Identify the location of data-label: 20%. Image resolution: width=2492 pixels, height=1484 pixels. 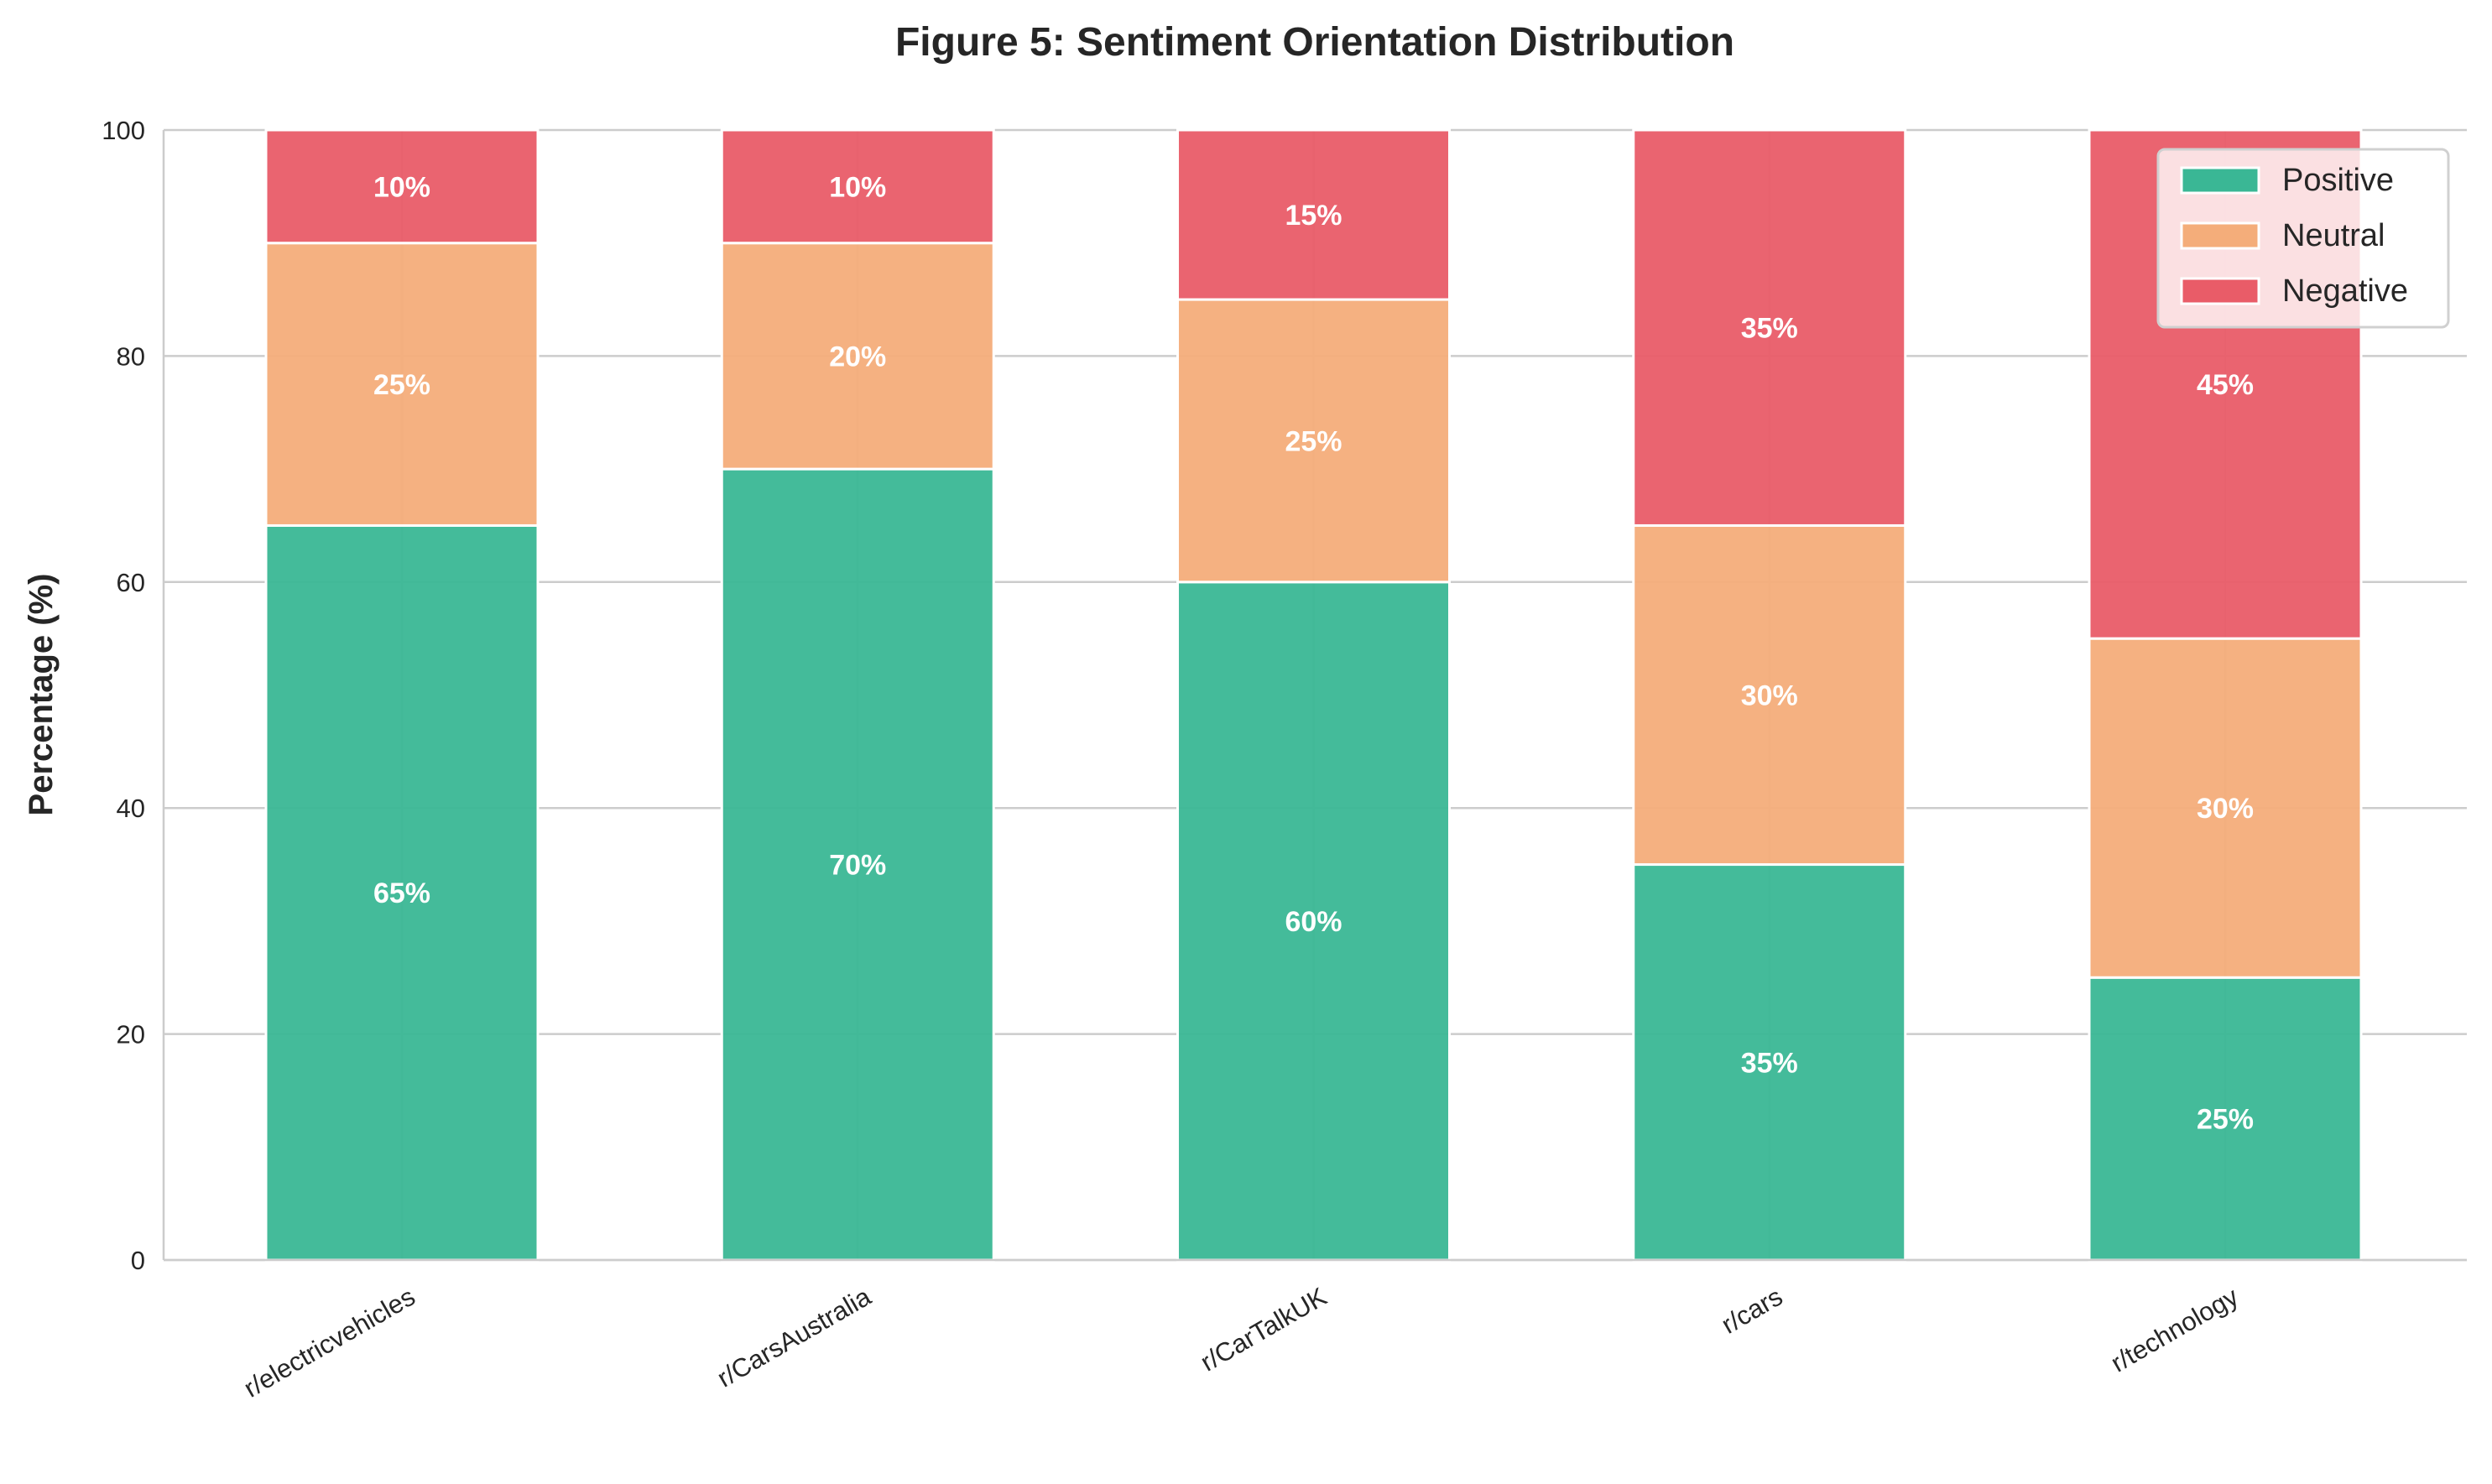
(857, 356).